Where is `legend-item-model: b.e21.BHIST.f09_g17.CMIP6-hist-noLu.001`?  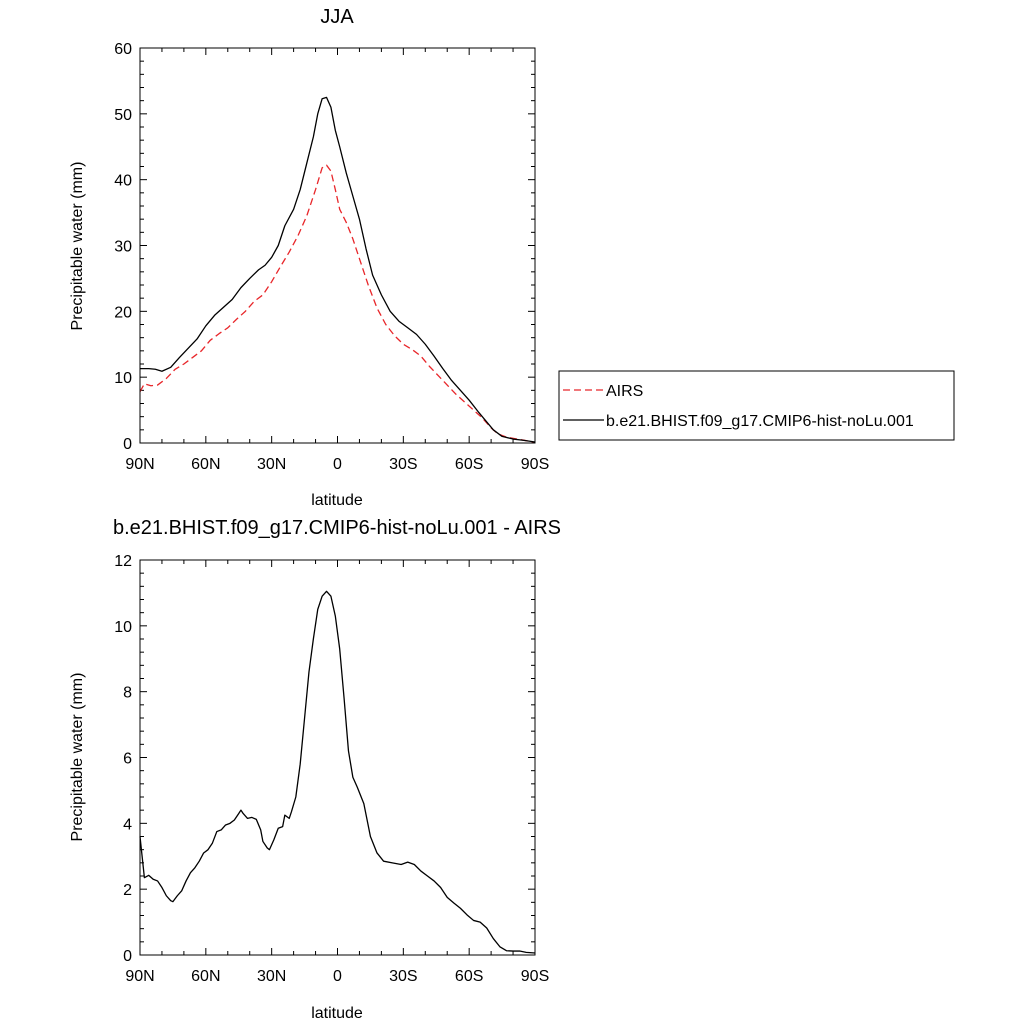
legend-item-model: b.e21.BHIST.f09_g17.CMIP6-hist-noLu.001 is located at coordinates (738, 421).